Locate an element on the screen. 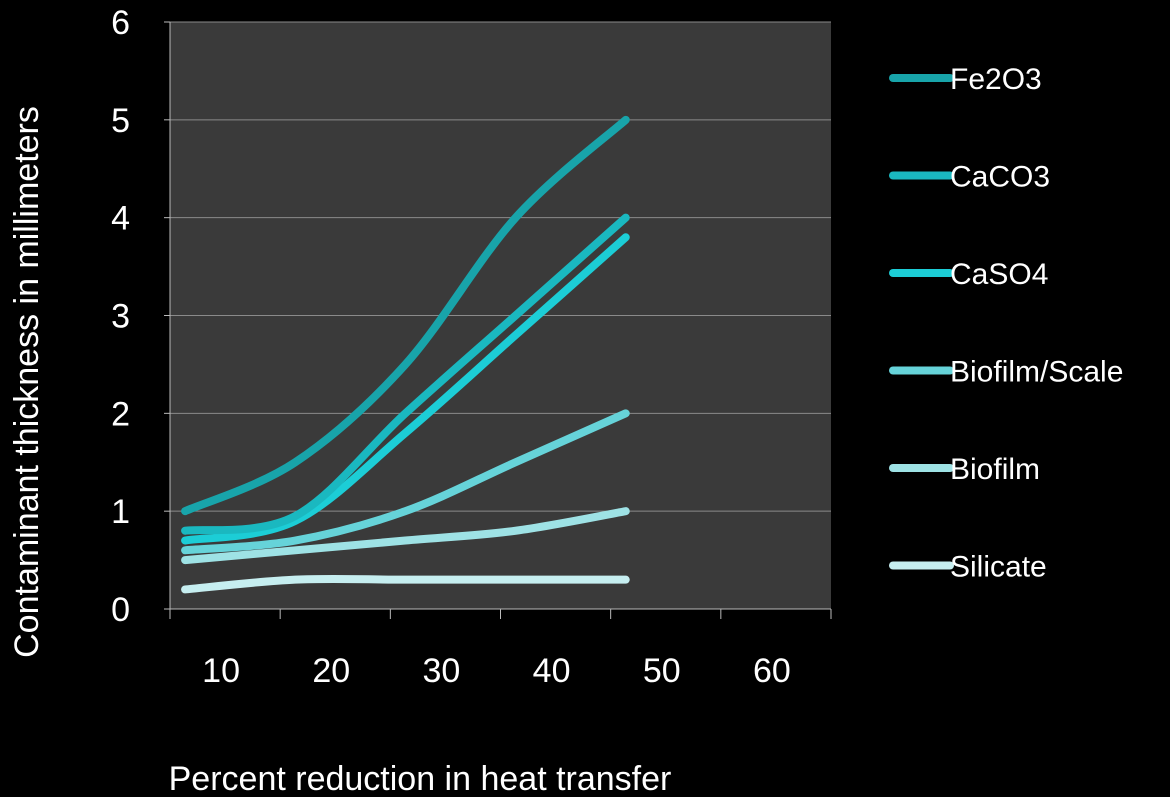 This screenshot has width=1170, height=797. y-axis-title: Contaminant thickness in millimeters is located at coordinates (27, 382).